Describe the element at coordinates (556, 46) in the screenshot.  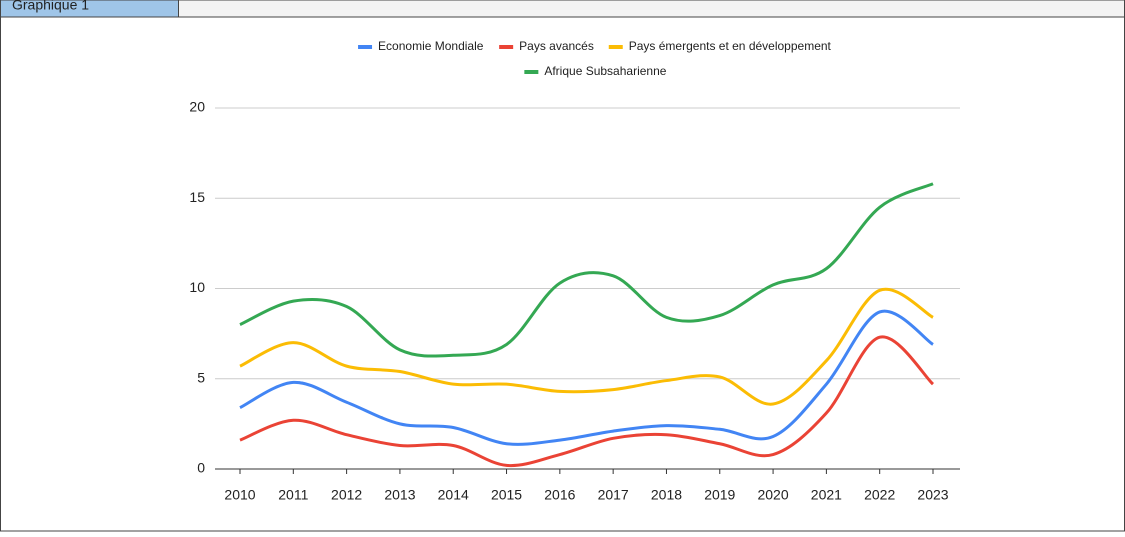
I see `legend-label: Pays avancés` at that location.